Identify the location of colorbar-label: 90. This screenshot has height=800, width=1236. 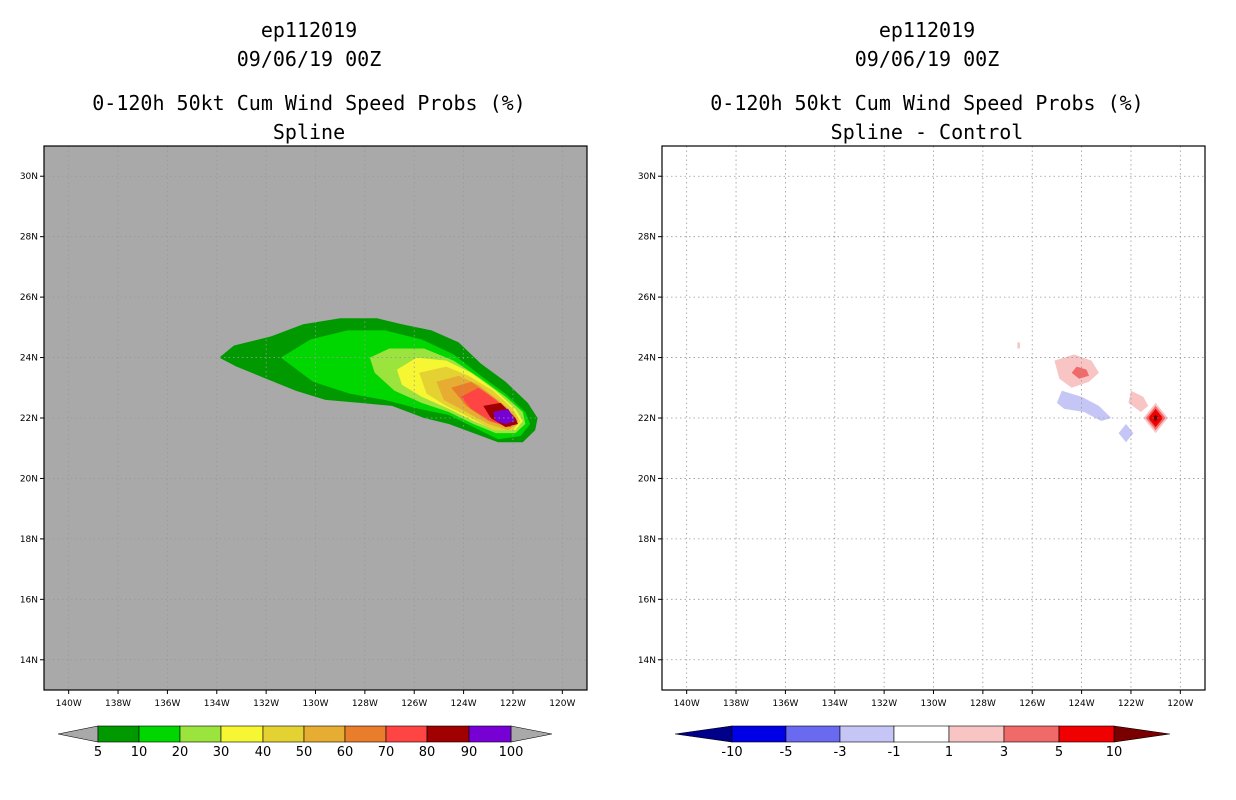
(469, 752).